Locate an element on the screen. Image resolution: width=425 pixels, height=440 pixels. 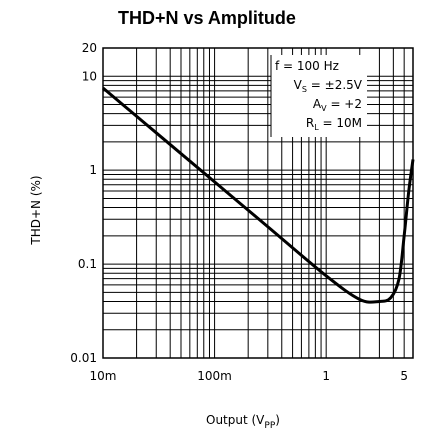
x-axis-label-close: ) is located at coordinates (277, 420).